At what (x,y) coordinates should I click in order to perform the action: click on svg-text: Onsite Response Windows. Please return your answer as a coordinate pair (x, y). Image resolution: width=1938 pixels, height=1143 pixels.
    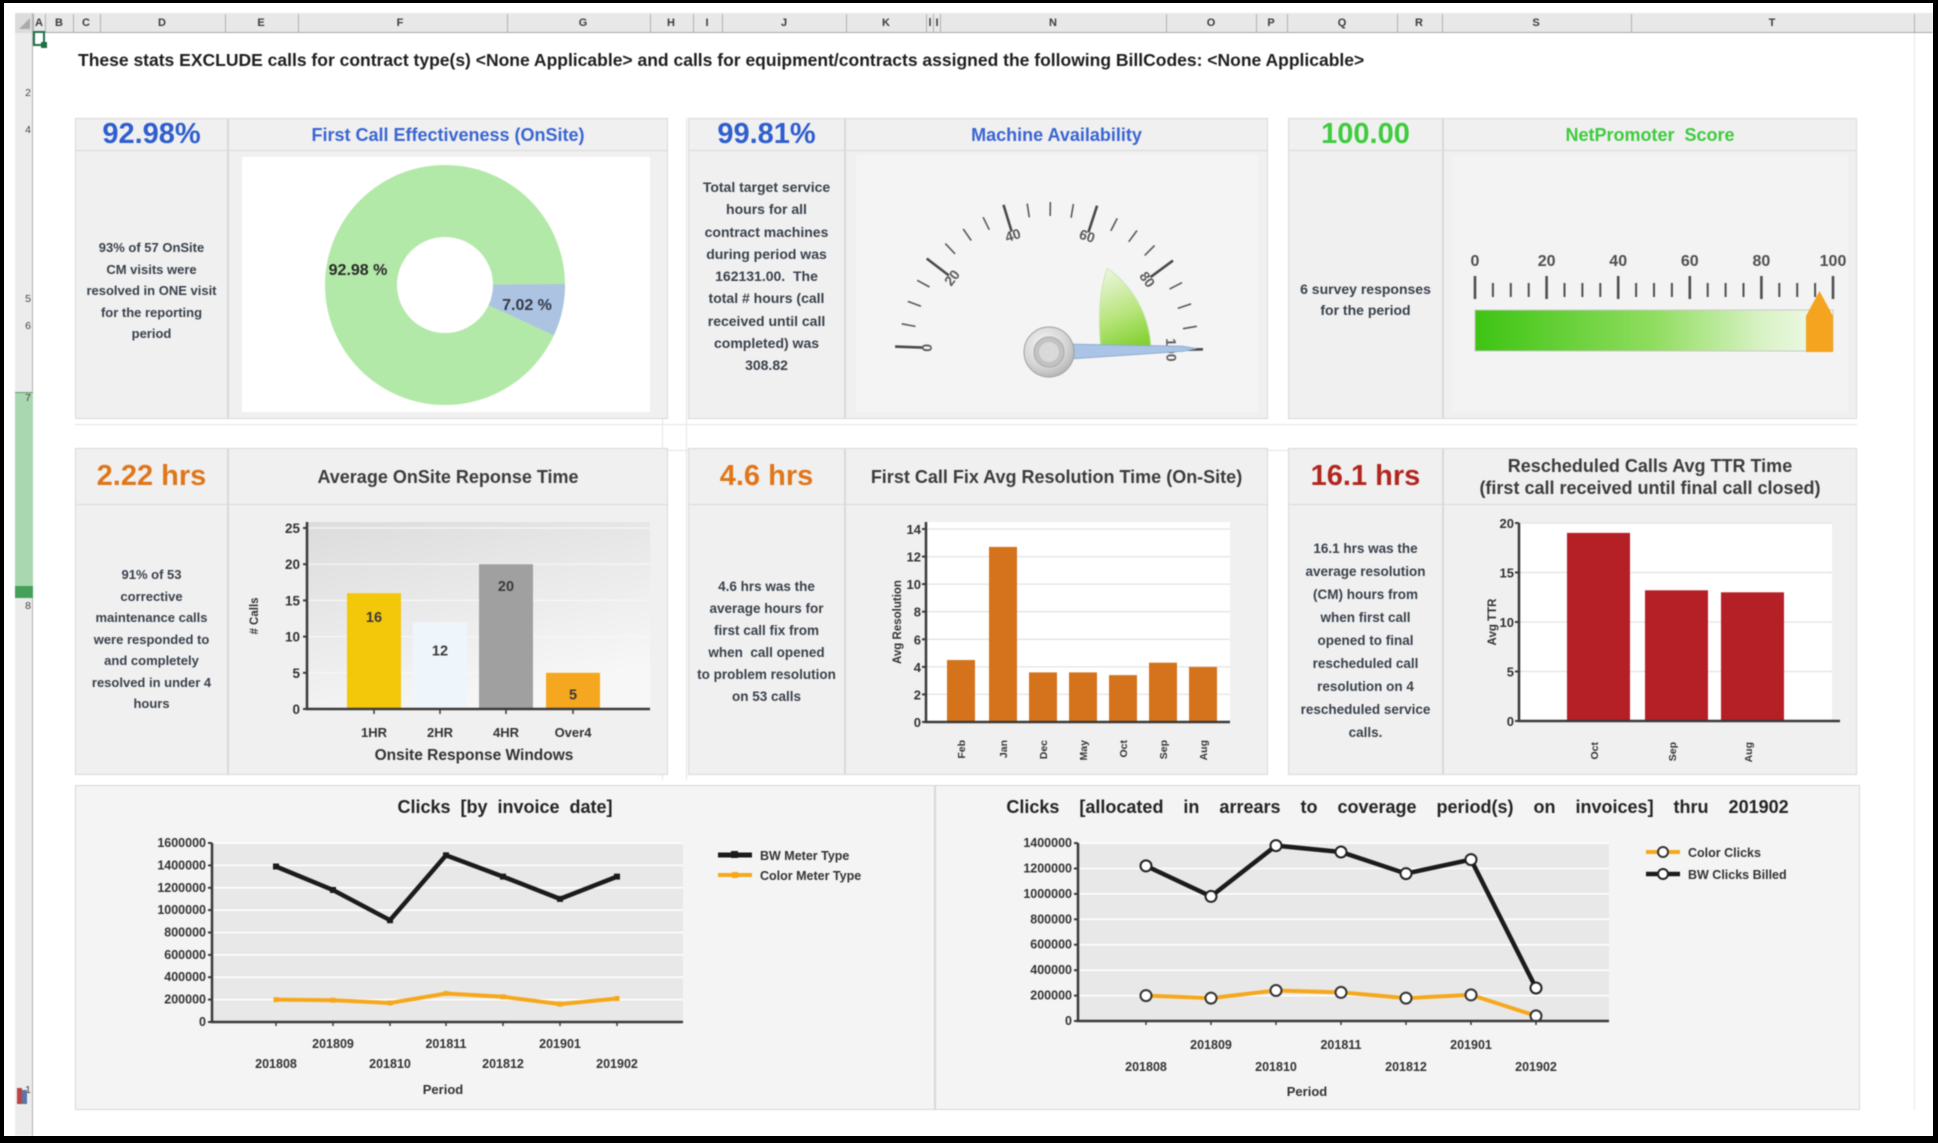
    Looking at the image, I should click on (474, 755).